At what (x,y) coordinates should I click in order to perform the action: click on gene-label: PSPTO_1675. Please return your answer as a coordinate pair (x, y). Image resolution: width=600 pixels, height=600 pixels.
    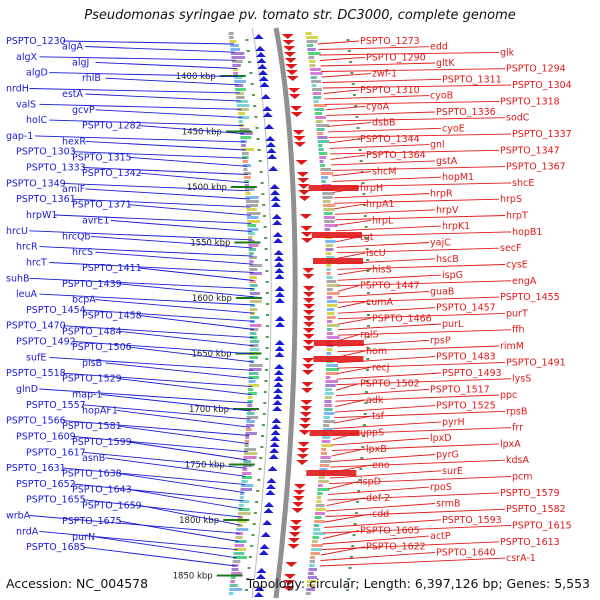
    Looking at the image, I should click on (92, 521).